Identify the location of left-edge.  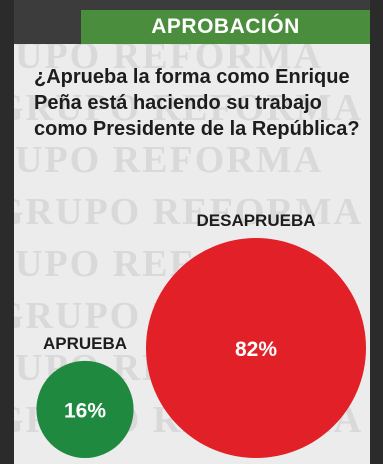
(7, 232).